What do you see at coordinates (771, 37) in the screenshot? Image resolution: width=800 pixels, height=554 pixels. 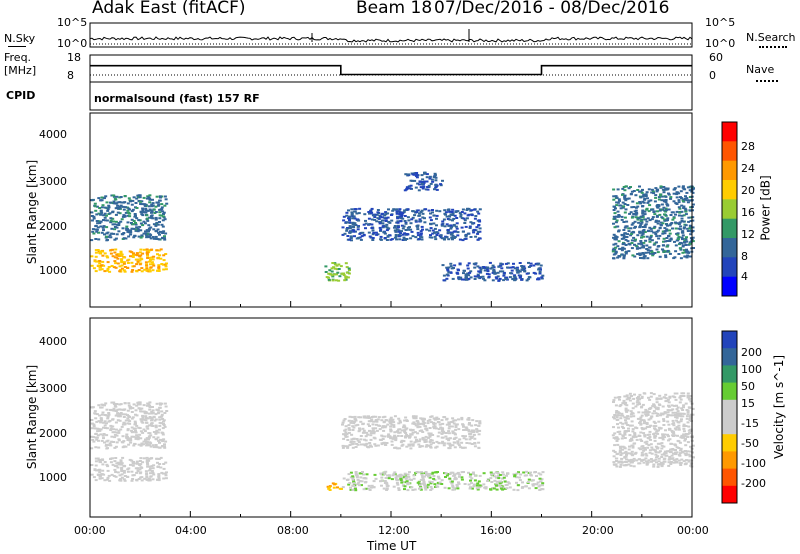 I see `nsearch-label: N.Search` at bounding box center [771, 37].